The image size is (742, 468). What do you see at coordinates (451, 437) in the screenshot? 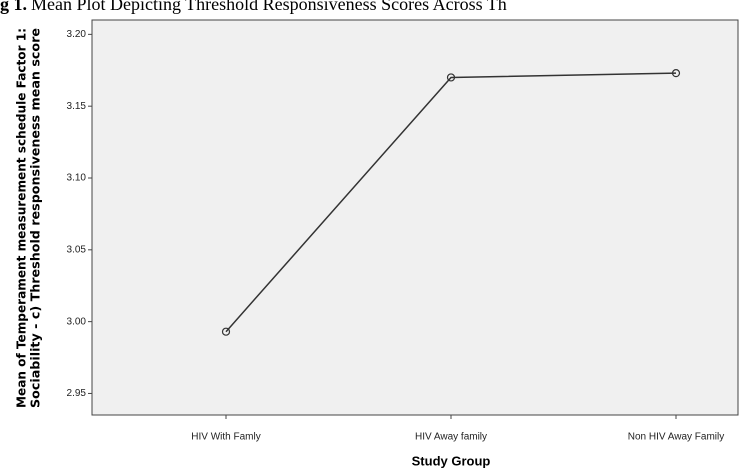
I see `x-tick-label: HIV Away family` at bounding box center [451, 437].